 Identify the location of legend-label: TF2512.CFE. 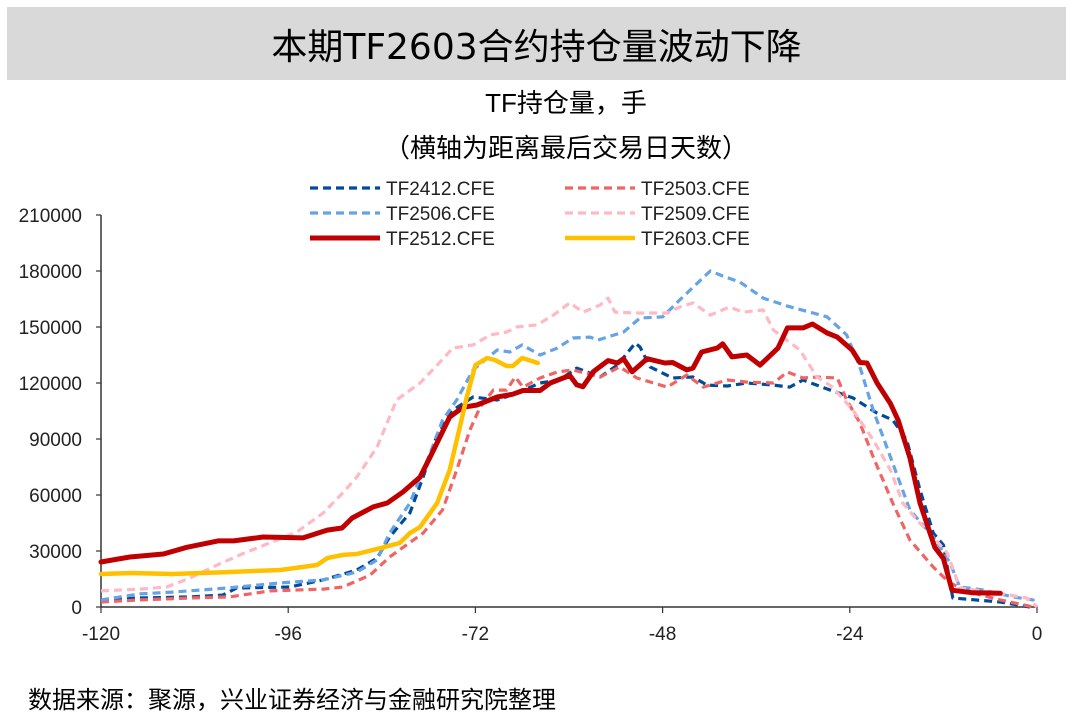
(440, 239).